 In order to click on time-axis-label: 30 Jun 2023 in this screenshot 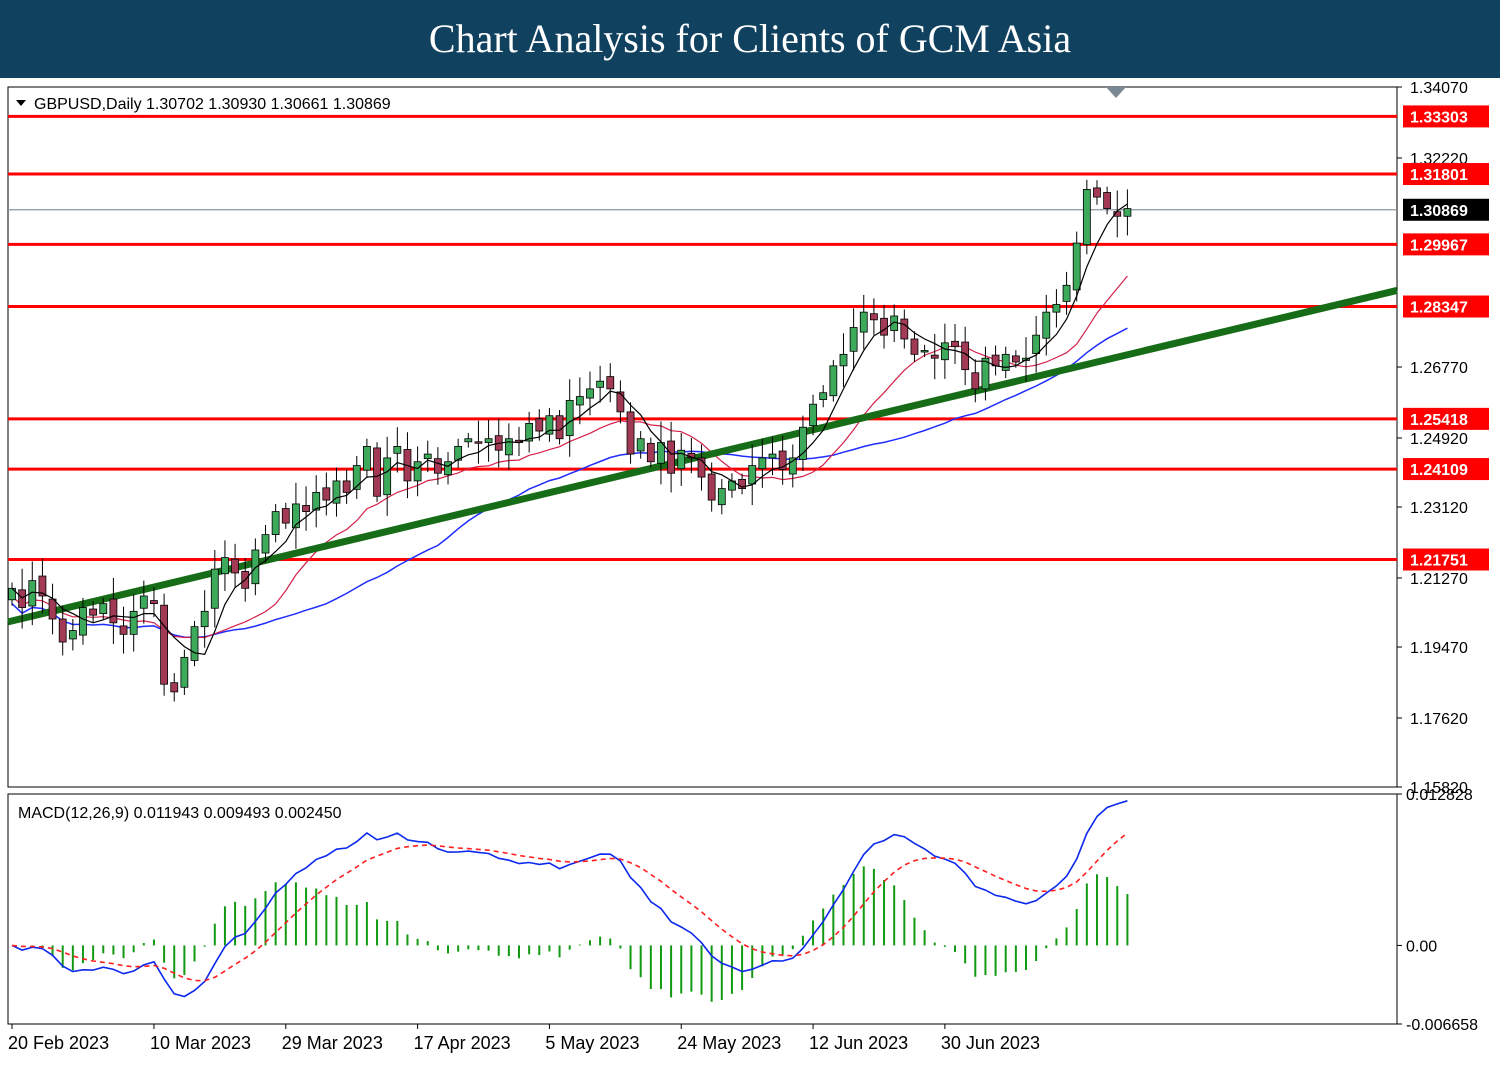, I will do `click(990, 1043)`.